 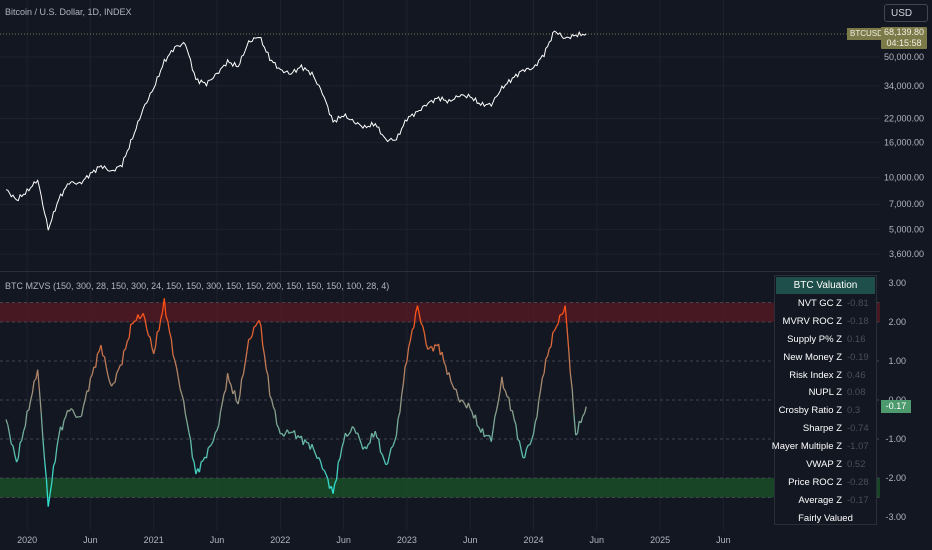 What do you see at coordinates (533, 540) in the screenshot?
I see `time-axis-label: 2024` at bounding box center [533, 540].